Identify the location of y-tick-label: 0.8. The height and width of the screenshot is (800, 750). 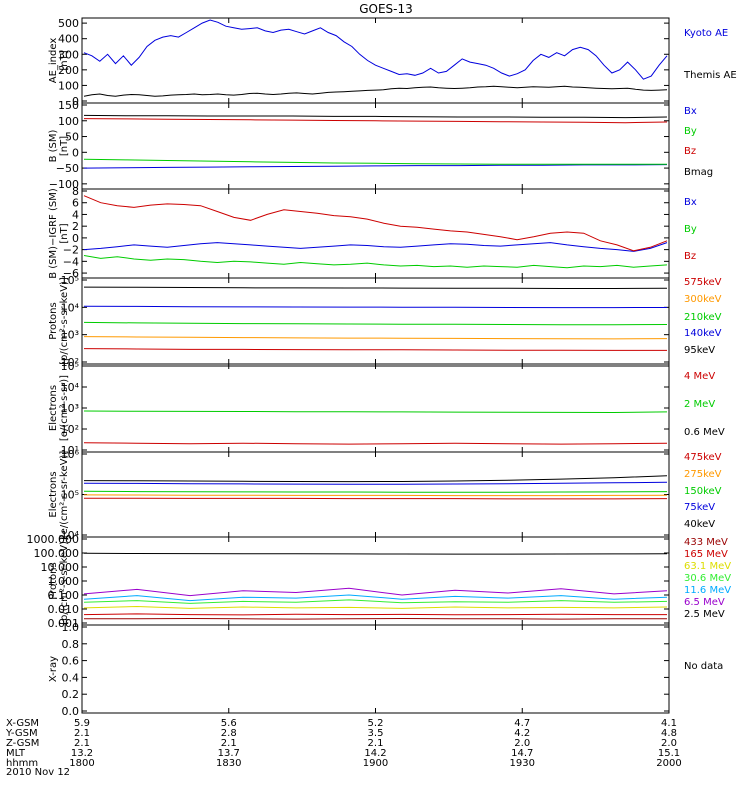
(71, 644).